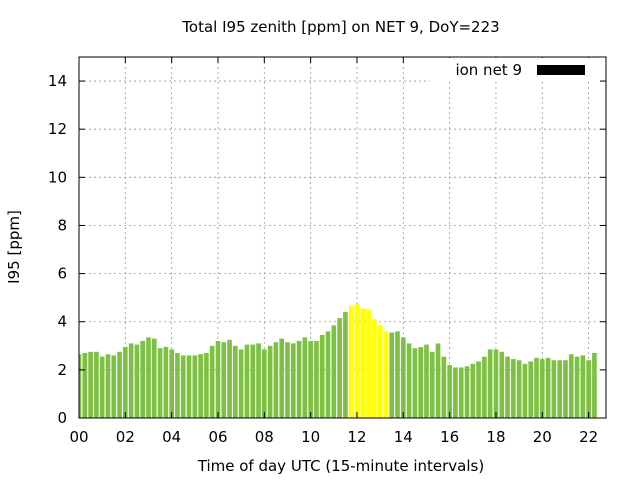  What do you see at coordinates (125, 437) in the screenshot?
I see `x-tick-label: 02` at bounding box center [125, 437].